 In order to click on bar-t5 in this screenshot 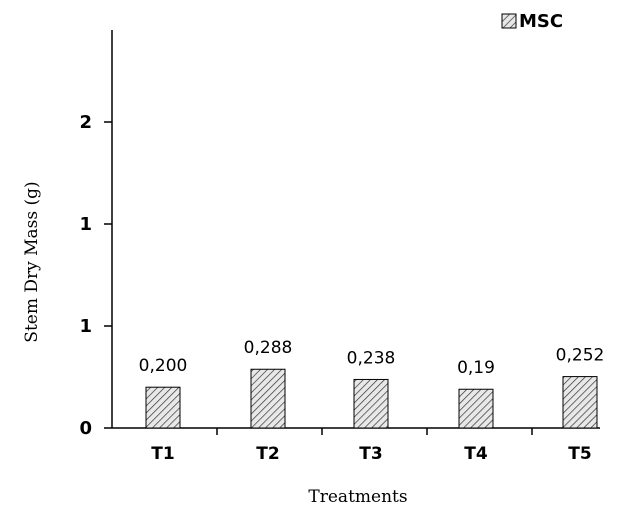, I will do `click(580, 402)`.